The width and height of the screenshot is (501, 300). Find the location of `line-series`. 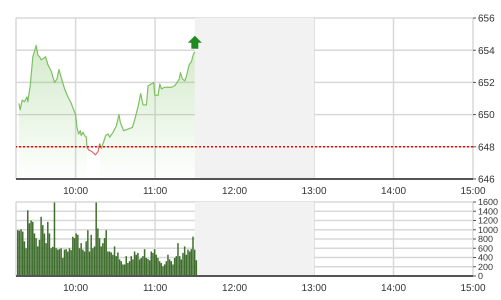

line-series is located at coordinates (93, 149).